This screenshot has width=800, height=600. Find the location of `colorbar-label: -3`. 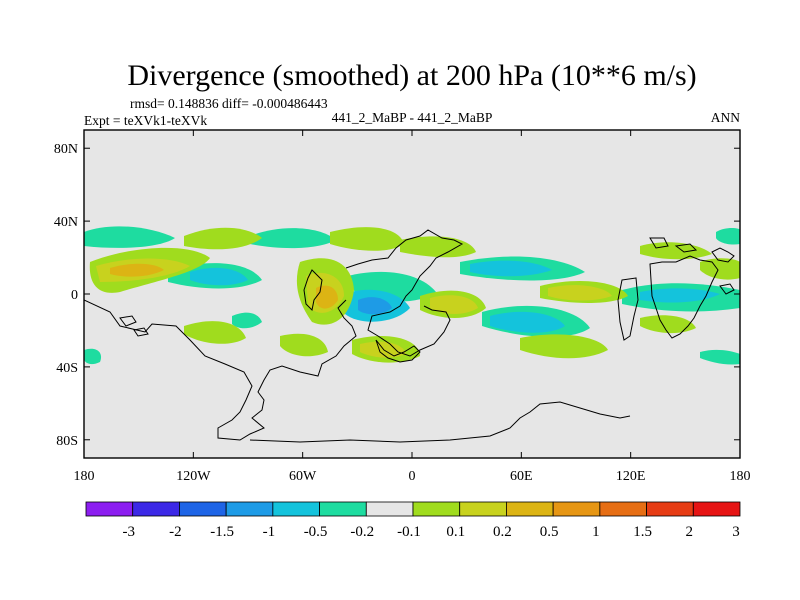

colorbar-label: -3 is located at coordinates (128, 532).